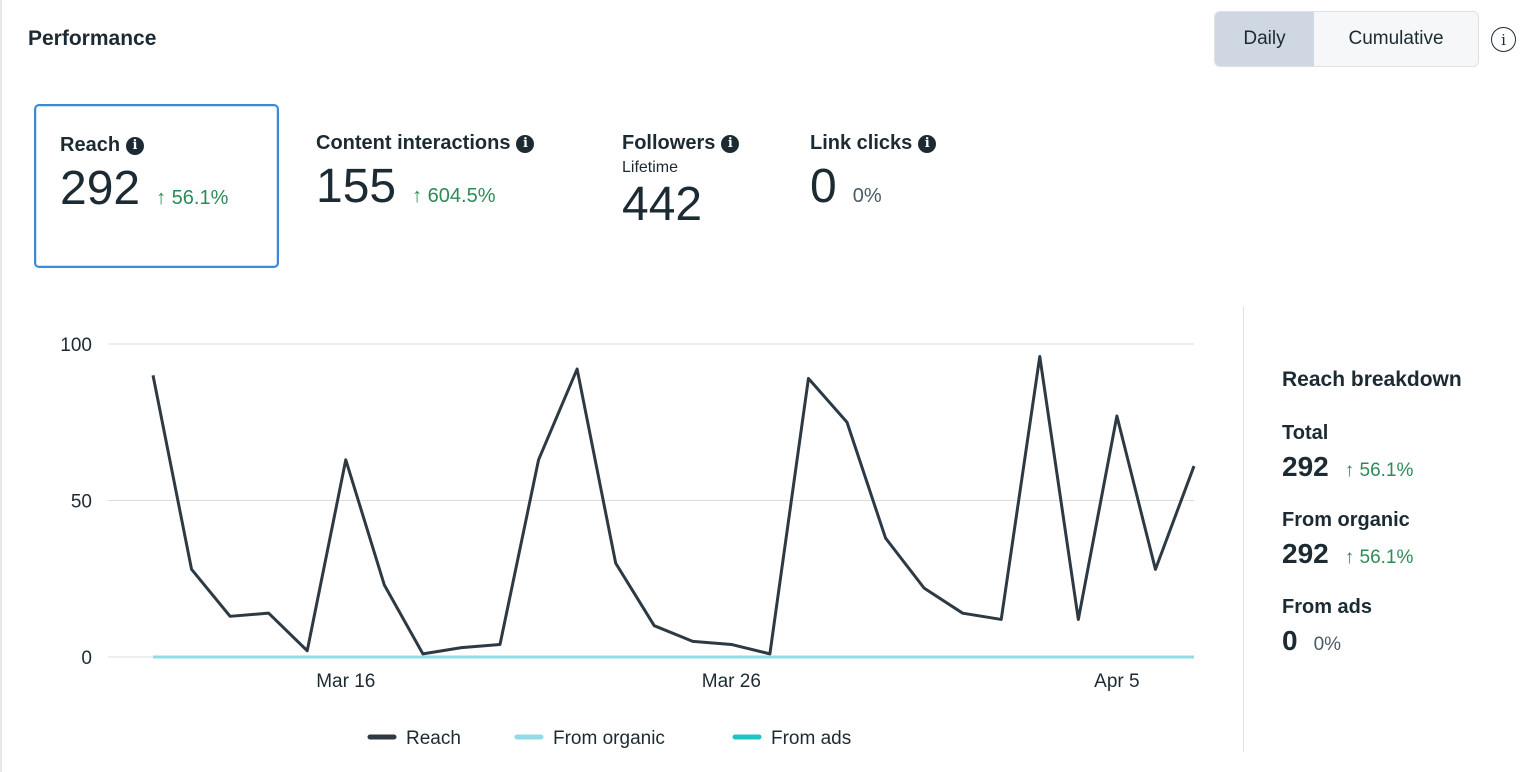  I want to click on breakdown-label-total: Total, so click(1305, 433).